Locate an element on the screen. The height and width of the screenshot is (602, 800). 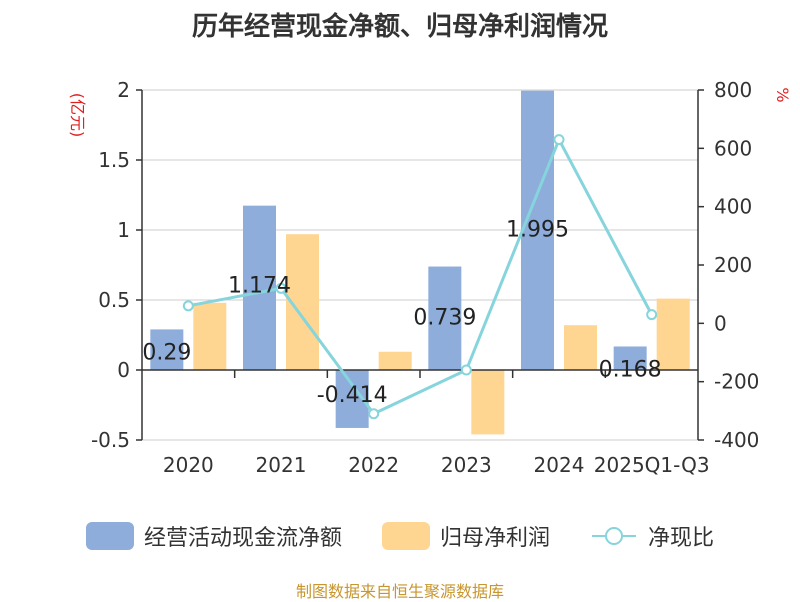
legend-item-ratio: 净现比 is located at coordinates (652, 536).